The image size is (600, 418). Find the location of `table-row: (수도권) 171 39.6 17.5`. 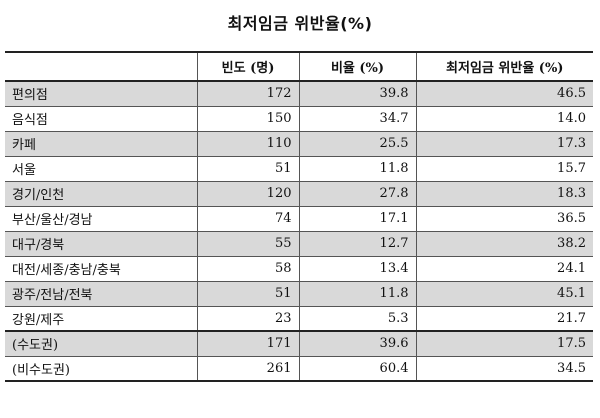

table-row: (수도권) 171 39.6 17.5 is located at coordinates (299, 343).